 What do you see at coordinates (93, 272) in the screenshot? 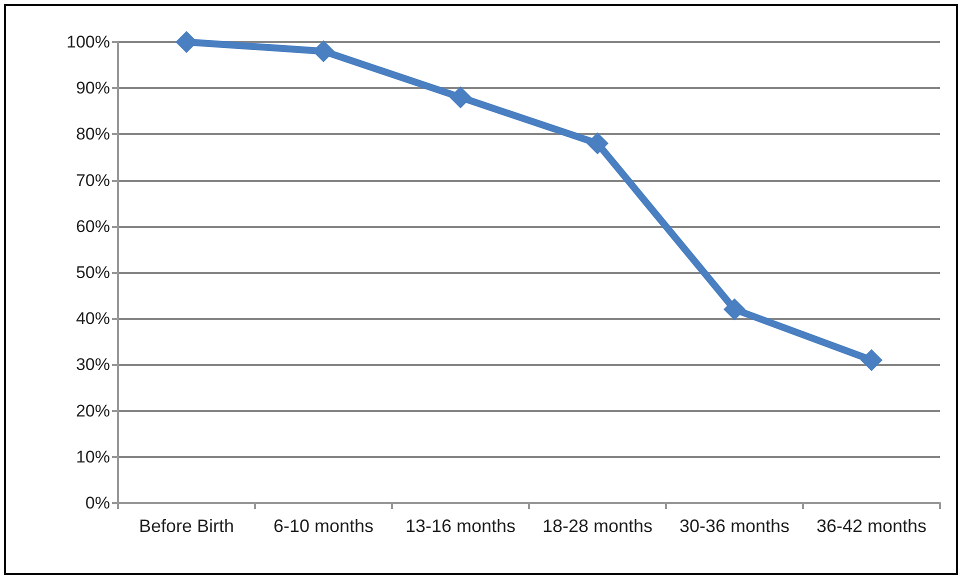
I see `y-tick-label: 50%` at bounding box center [93, 272].